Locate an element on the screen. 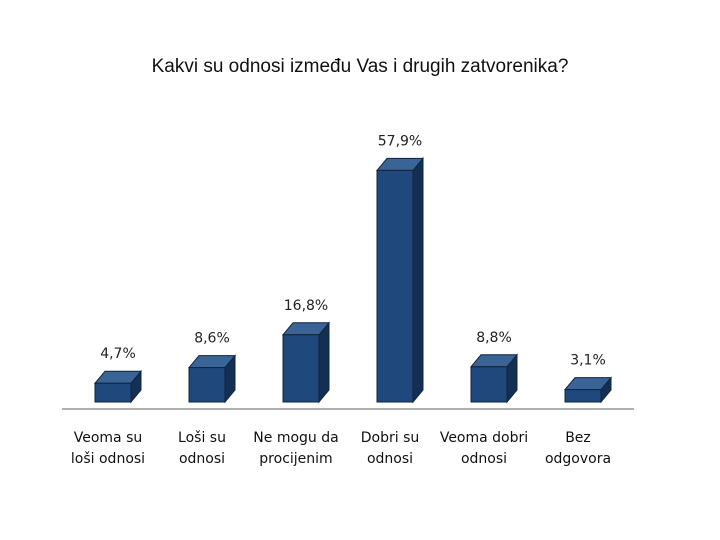  category-tick-label: odgovora is located at coordinates (578, 459).